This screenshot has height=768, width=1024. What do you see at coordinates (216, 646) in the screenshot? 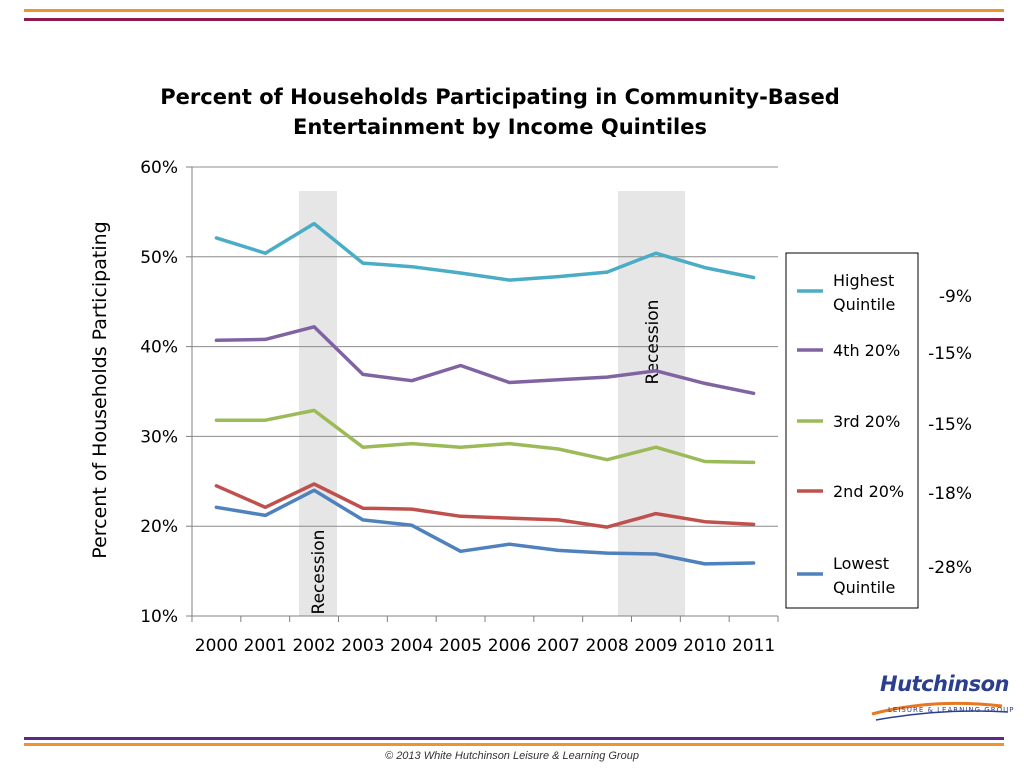
I see `x-tick-label: 2000` at bounding box center [216, 646].